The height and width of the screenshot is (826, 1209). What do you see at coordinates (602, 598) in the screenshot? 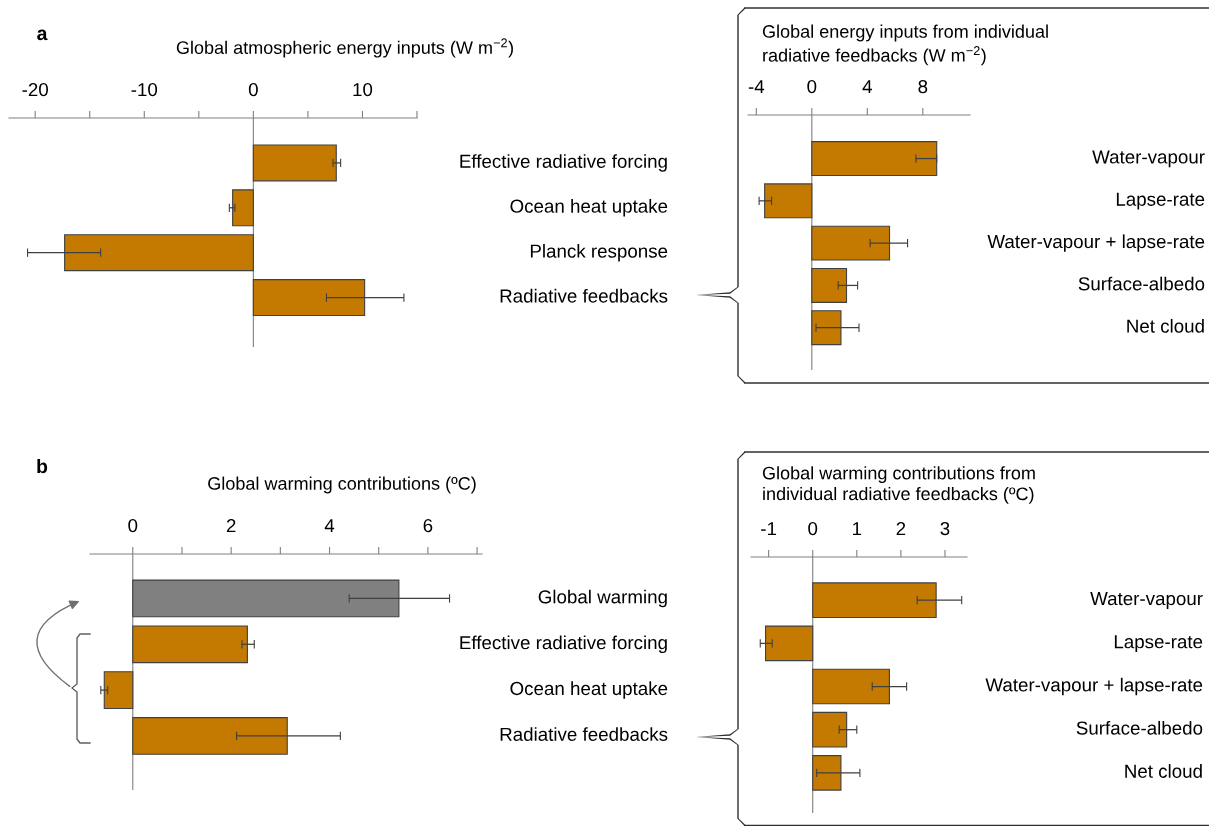
I see `y-tick-label: Global warming` at bounding box center [602, 598].